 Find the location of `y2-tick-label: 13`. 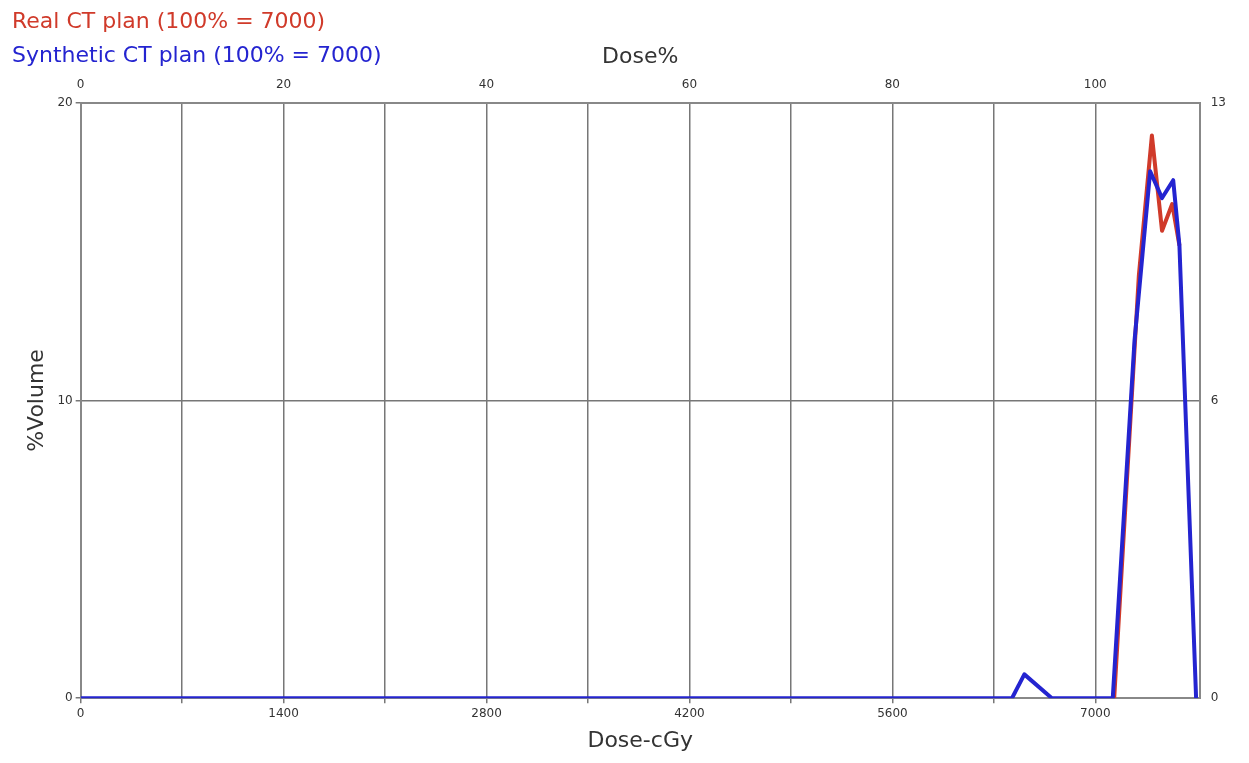

y2-tick-label: 13 is located at coordinates (1218, 101).